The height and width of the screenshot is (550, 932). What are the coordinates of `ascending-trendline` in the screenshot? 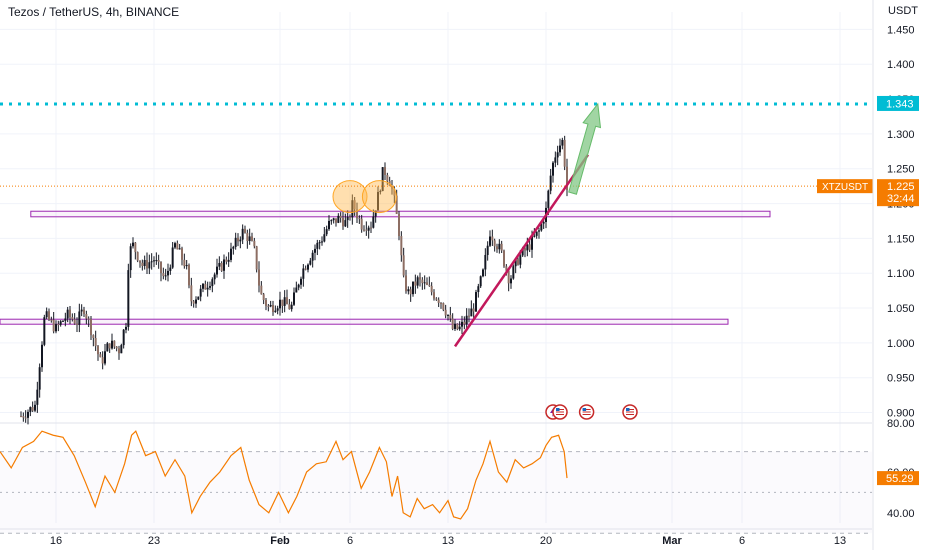 It's located at (521, 251).